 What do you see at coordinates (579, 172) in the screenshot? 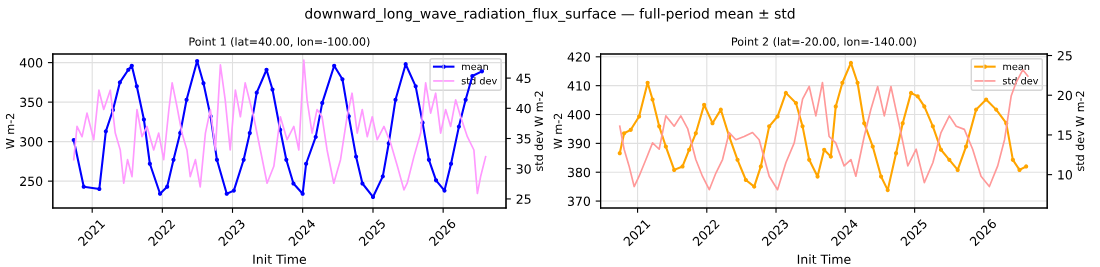
I see `y-tick-label: 380` at bounding box center [579, 172].